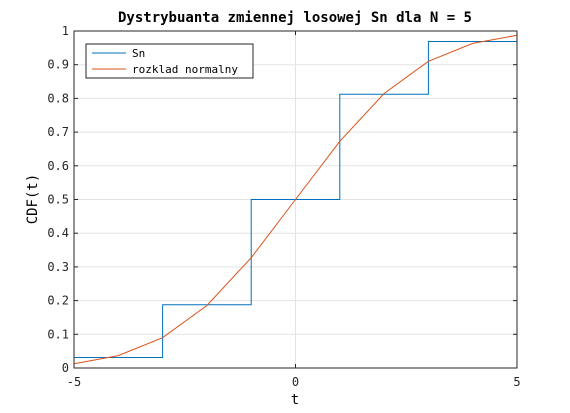 This screenshot has height=413, width=570. I want to click on legend: Sn rozklad normalny, so click(169, 61).